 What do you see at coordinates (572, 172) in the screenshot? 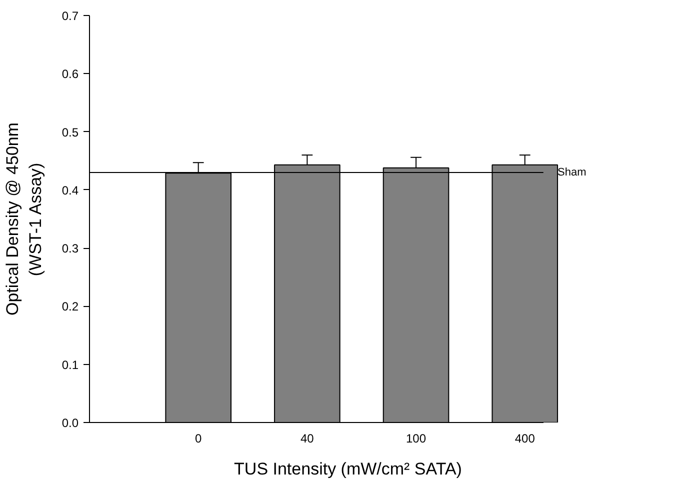
I see `ref-line-label: Sham` at bounding box center [572, 172].